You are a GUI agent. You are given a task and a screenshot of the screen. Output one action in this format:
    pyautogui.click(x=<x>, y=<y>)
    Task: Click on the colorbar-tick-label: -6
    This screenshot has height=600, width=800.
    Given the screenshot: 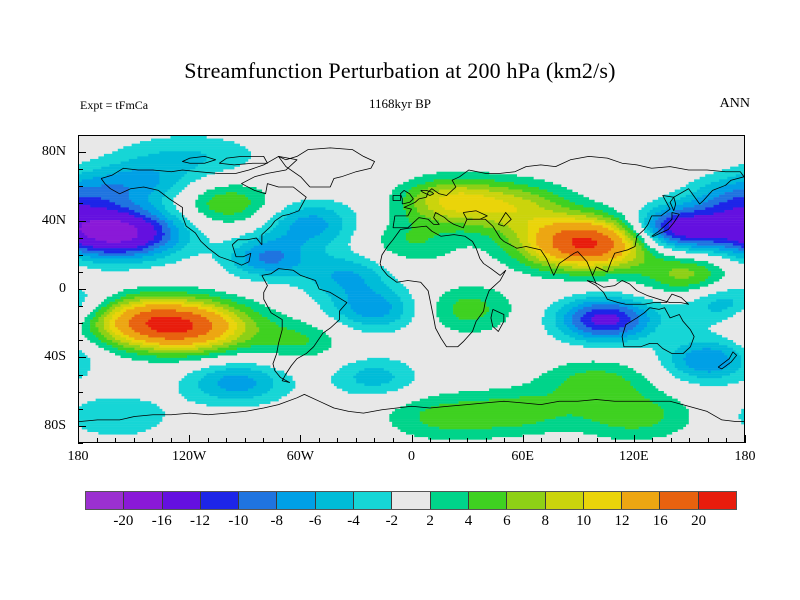 What is the action you would take?
    pyautogui.click(x=315, y=521)
    